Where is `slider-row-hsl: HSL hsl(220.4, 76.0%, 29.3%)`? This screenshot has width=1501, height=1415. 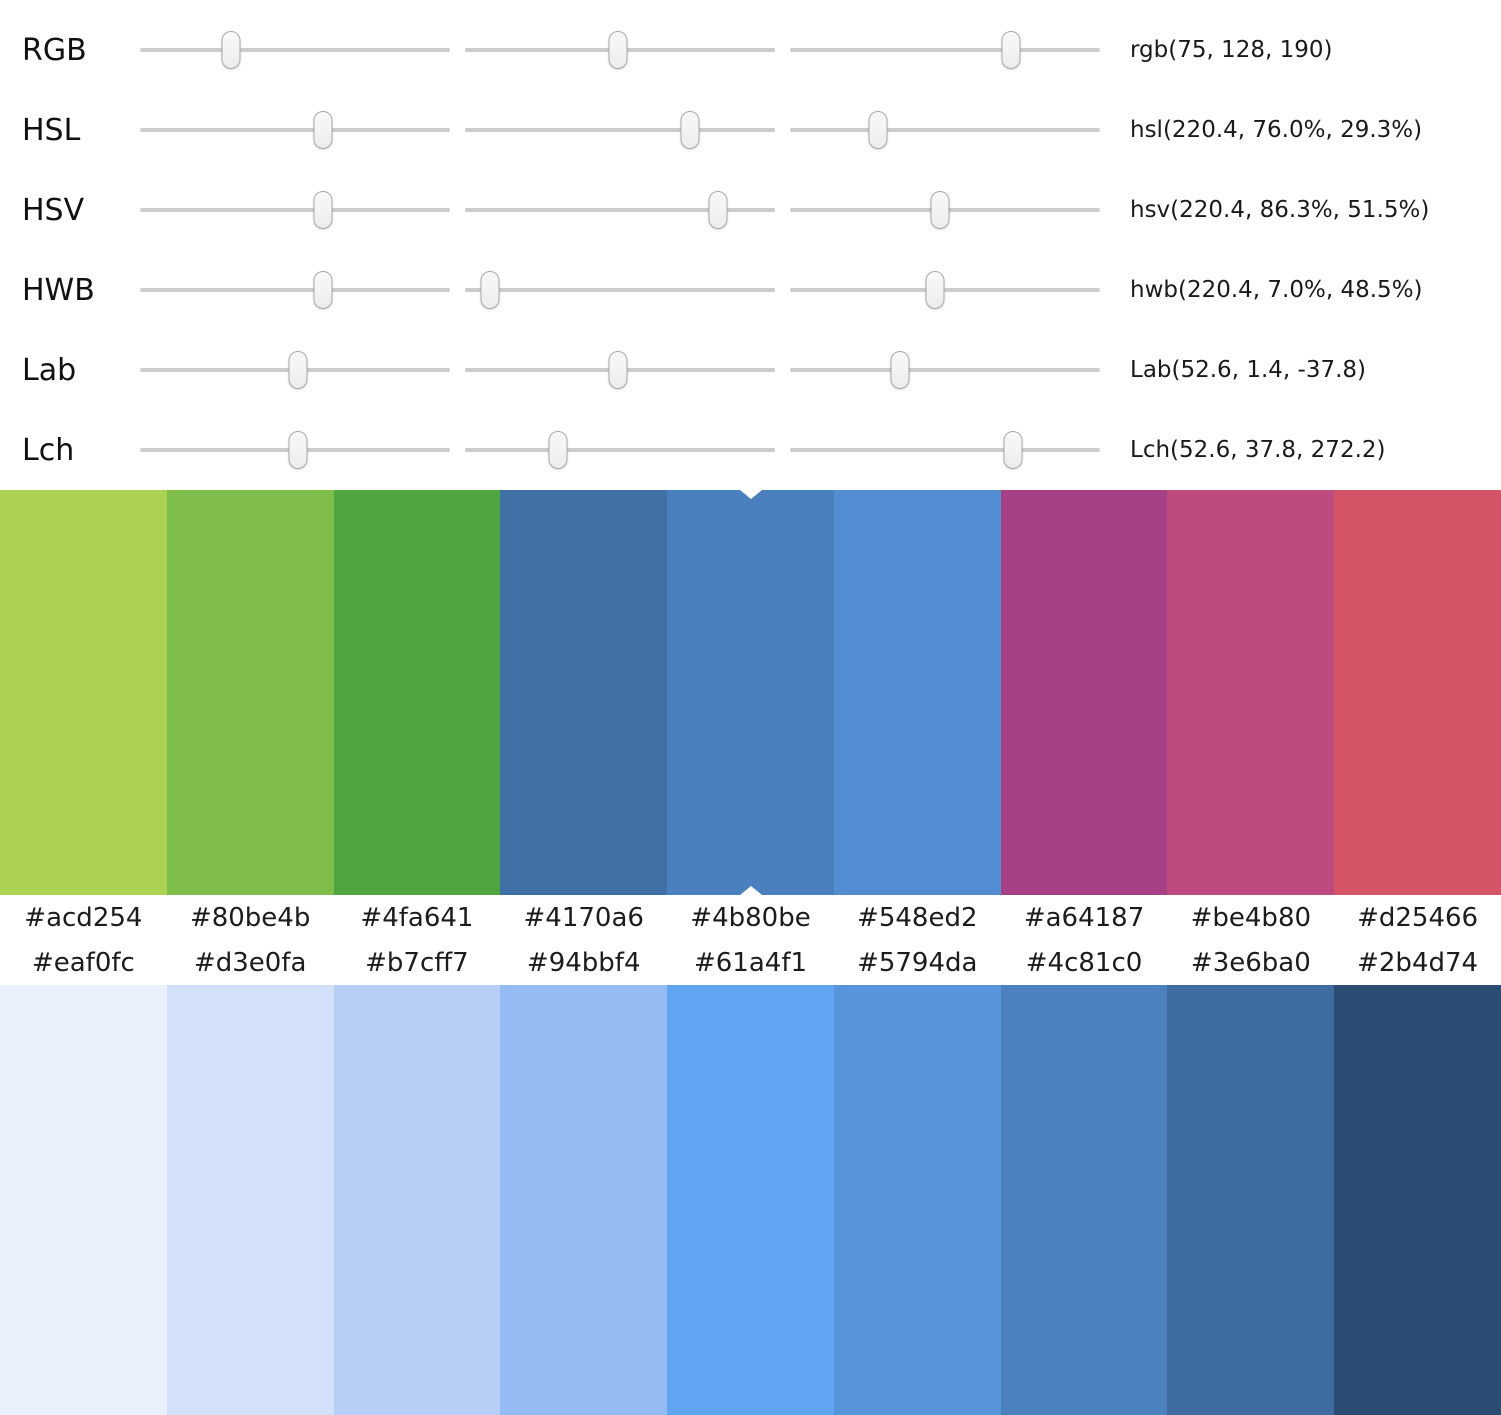 slider-row-hsl: HSL hsl(220.4, 76.0%, 29.3%) is located at coordinates (750, 130).